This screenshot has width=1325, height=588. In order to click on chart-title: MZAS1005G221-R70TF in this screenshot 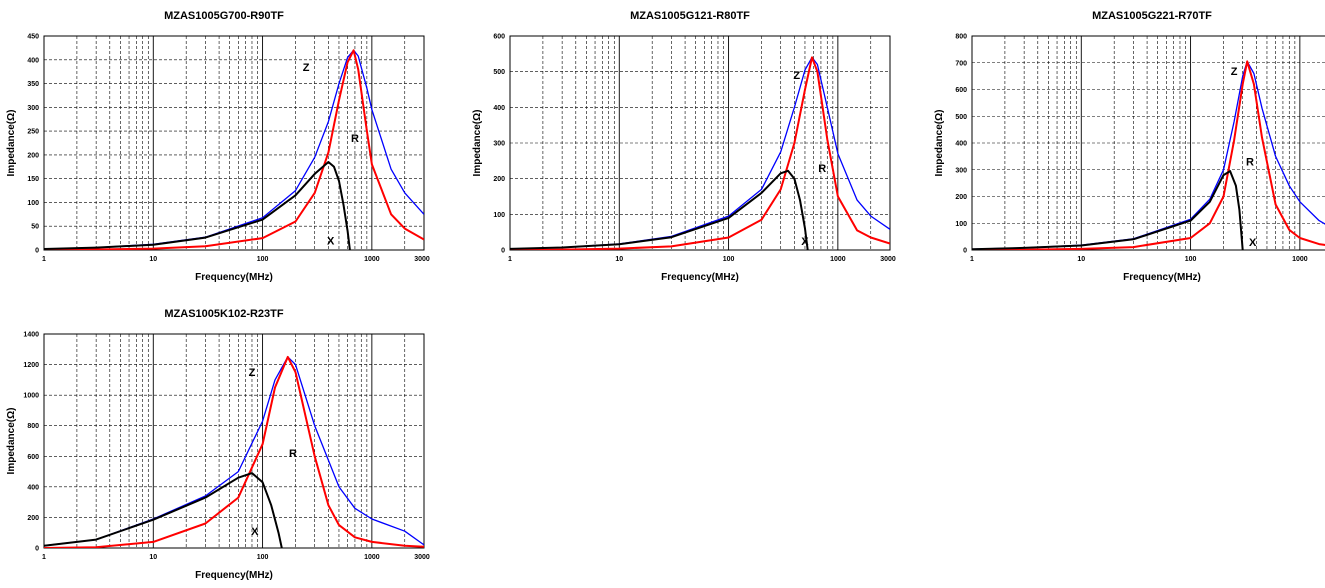, I will do `click(1152, 16)`.